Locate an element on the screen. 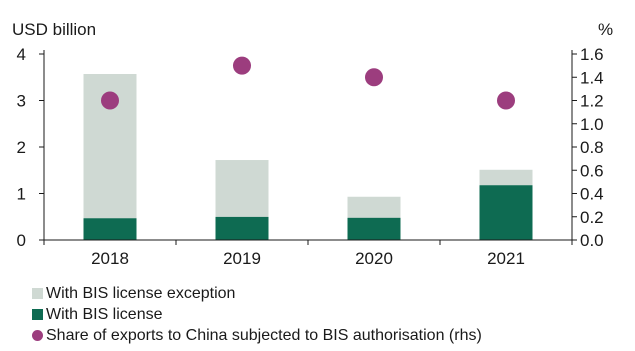 The width and height of the screenshot is (635, 351). right-tick-label: 1.6 is located at coordinates (592, 54).